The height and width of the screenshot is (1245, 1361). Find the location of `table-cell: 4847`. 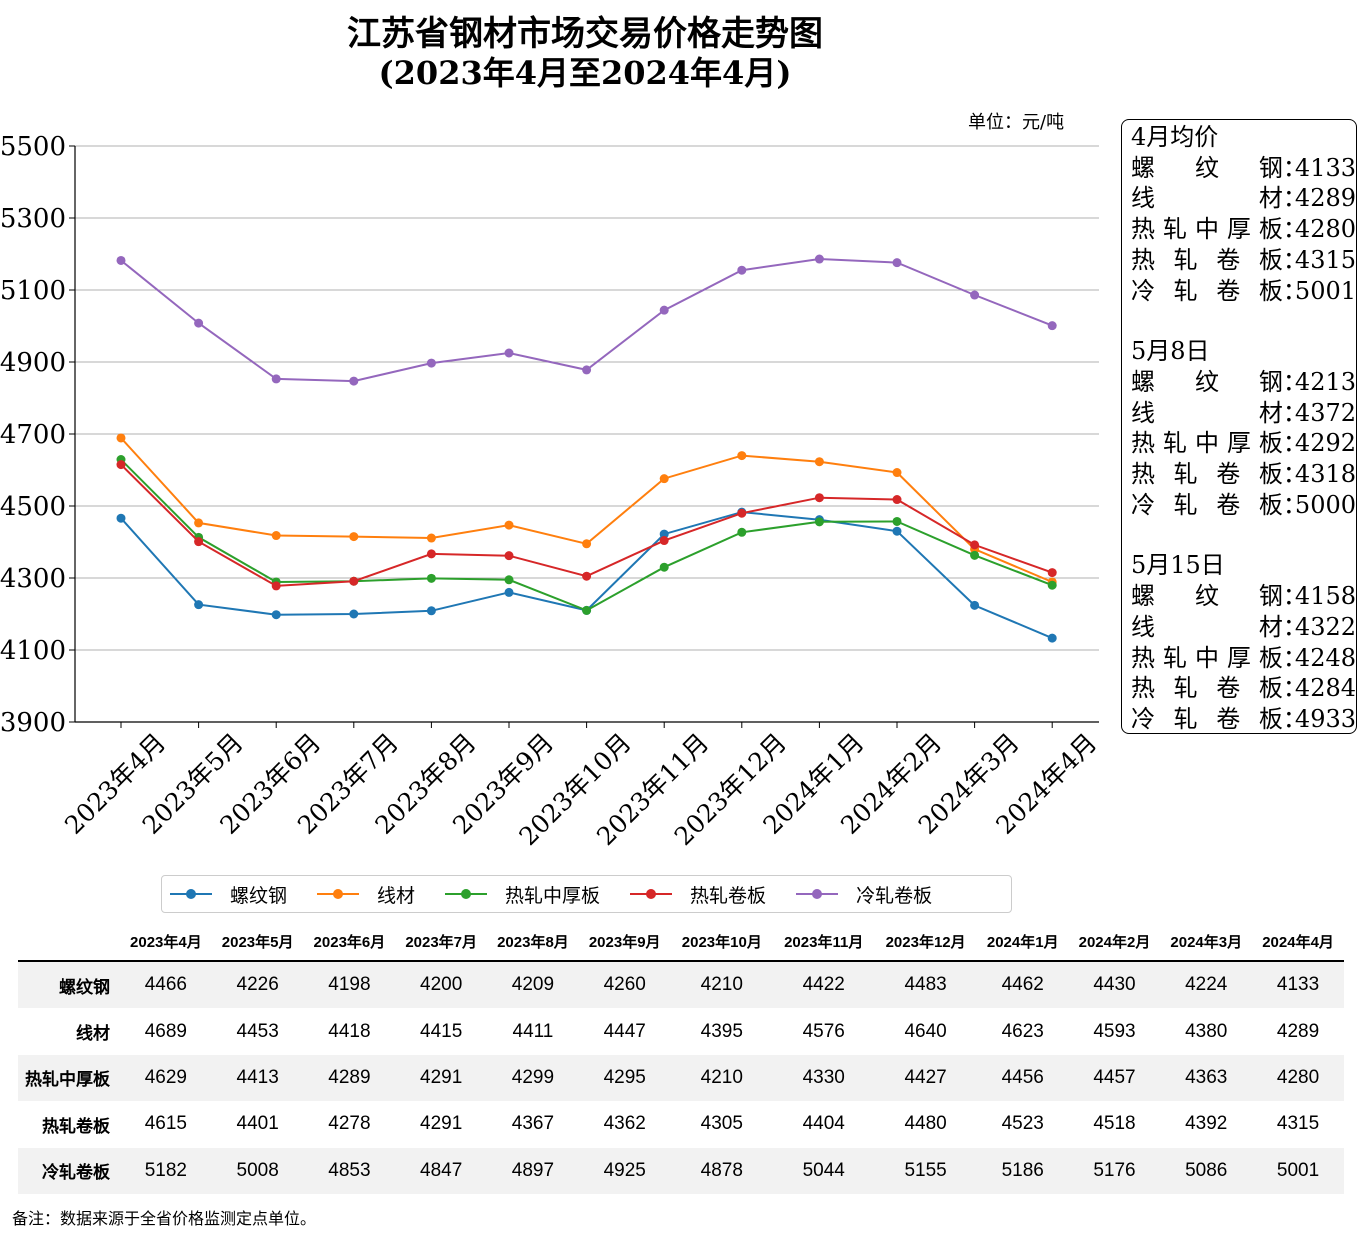

table-cell: 4847 is located at coordinates (441, 1170).